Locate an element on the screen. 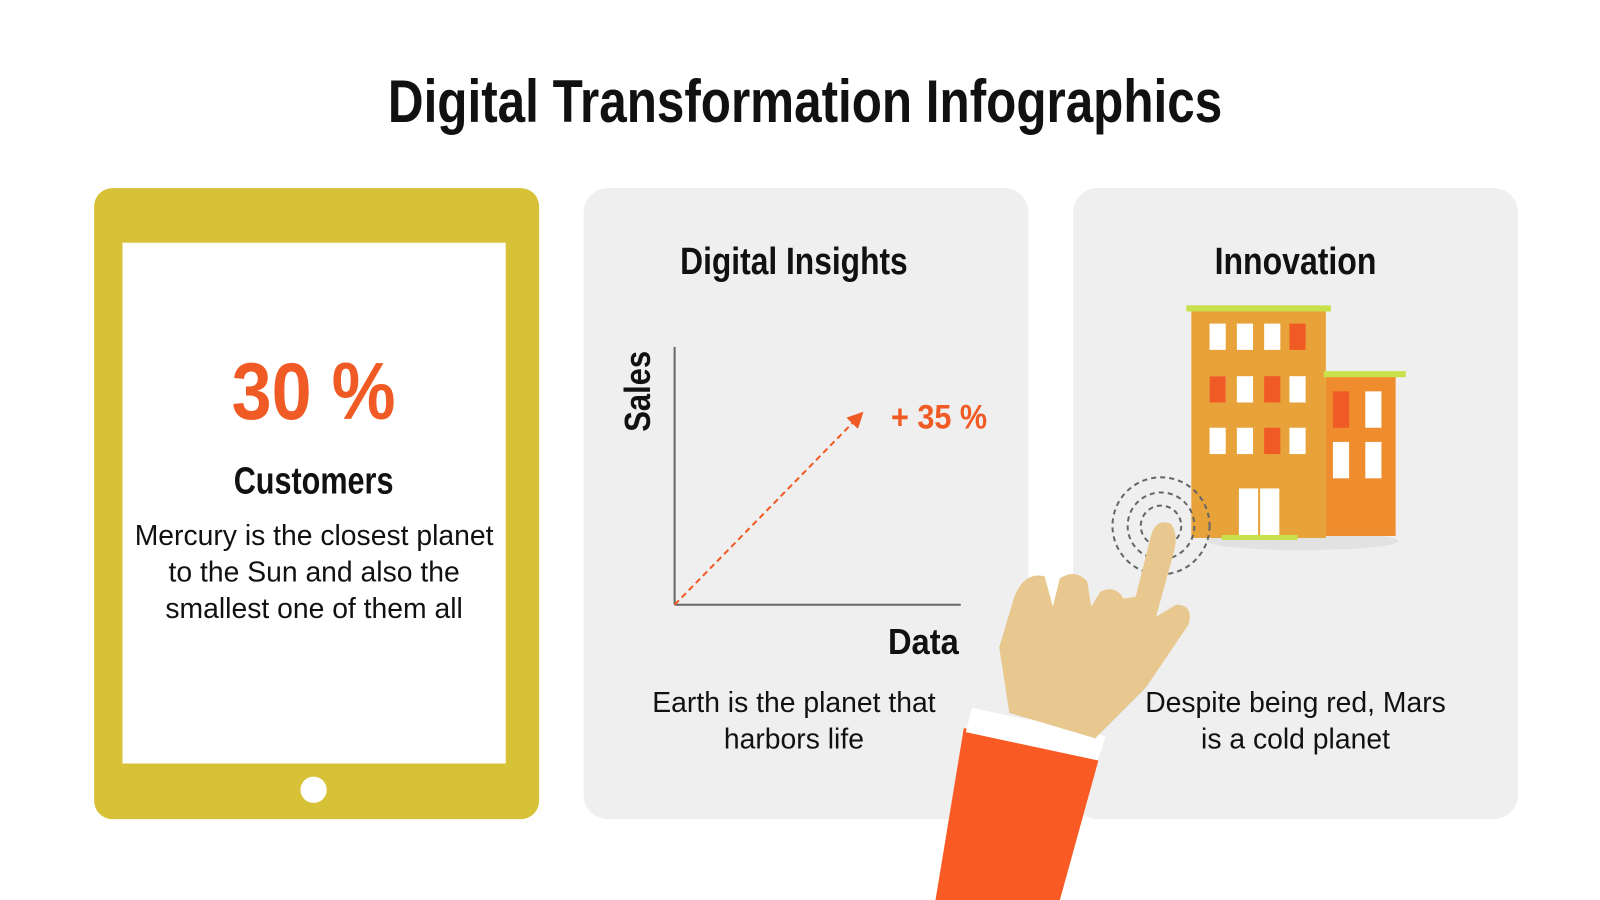 The height and width of the screenshot is (900, 1600). stat: 30 % is located at coordinates (314, 392).